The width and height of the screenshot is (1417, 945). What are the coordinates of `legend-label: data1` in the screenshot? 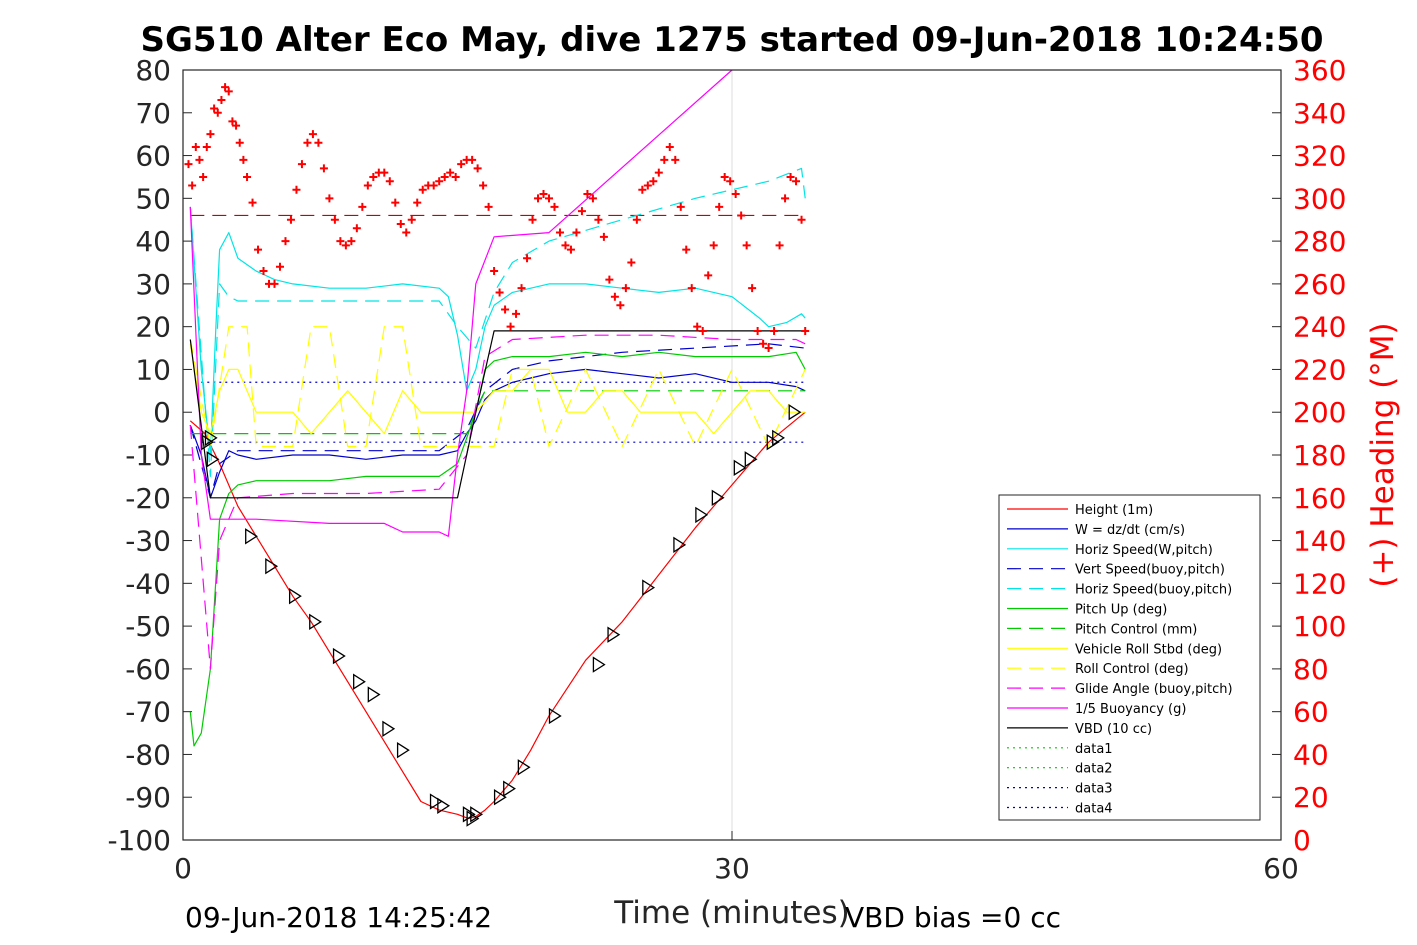 It's located at (1094, 749).